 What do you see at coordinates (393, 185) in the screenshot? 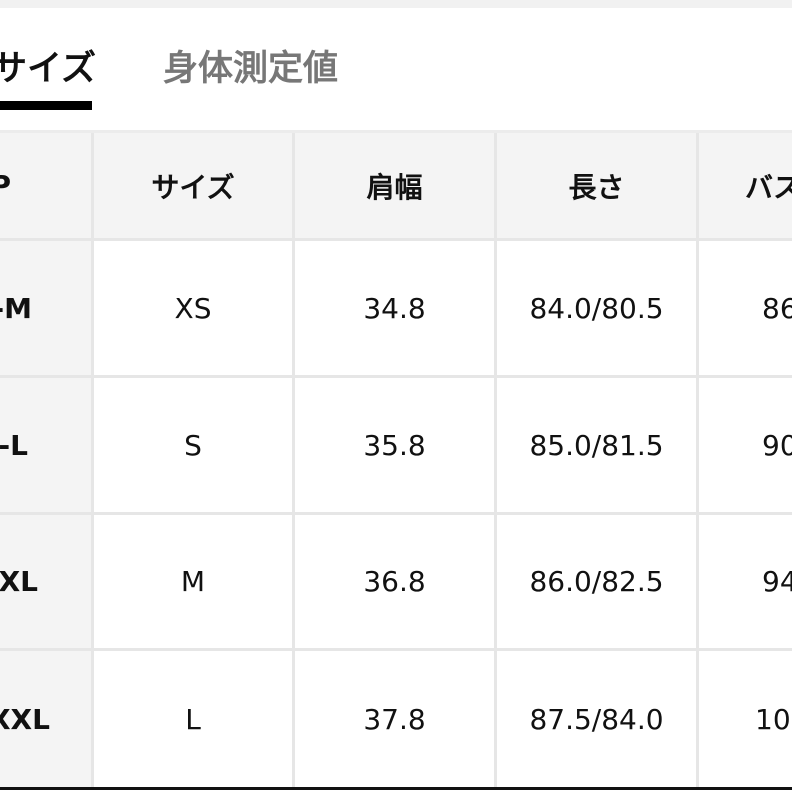
I see `header-cell: 肩幅` at bounding box center [393, 185].